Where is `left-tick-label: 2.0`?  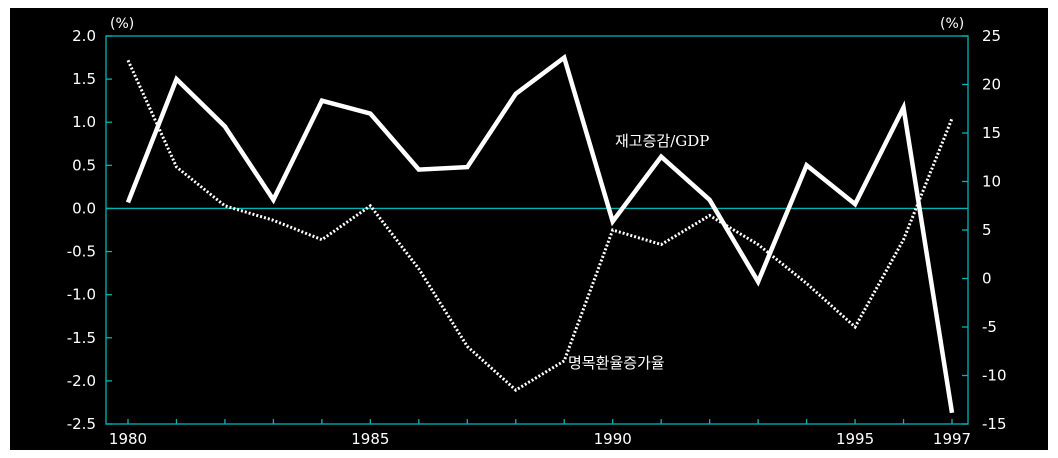
left-tick-label: 2.0 is located at coordinates (84, 36).